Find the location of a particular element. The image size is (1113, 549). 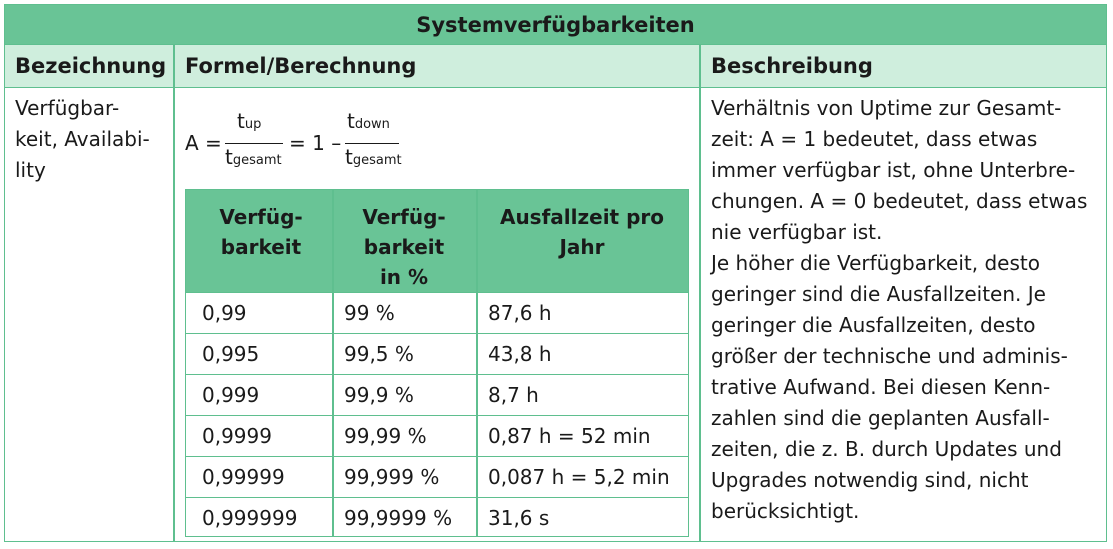

header-formel: Formel/Berechnung is located at coordinates (301, 66).